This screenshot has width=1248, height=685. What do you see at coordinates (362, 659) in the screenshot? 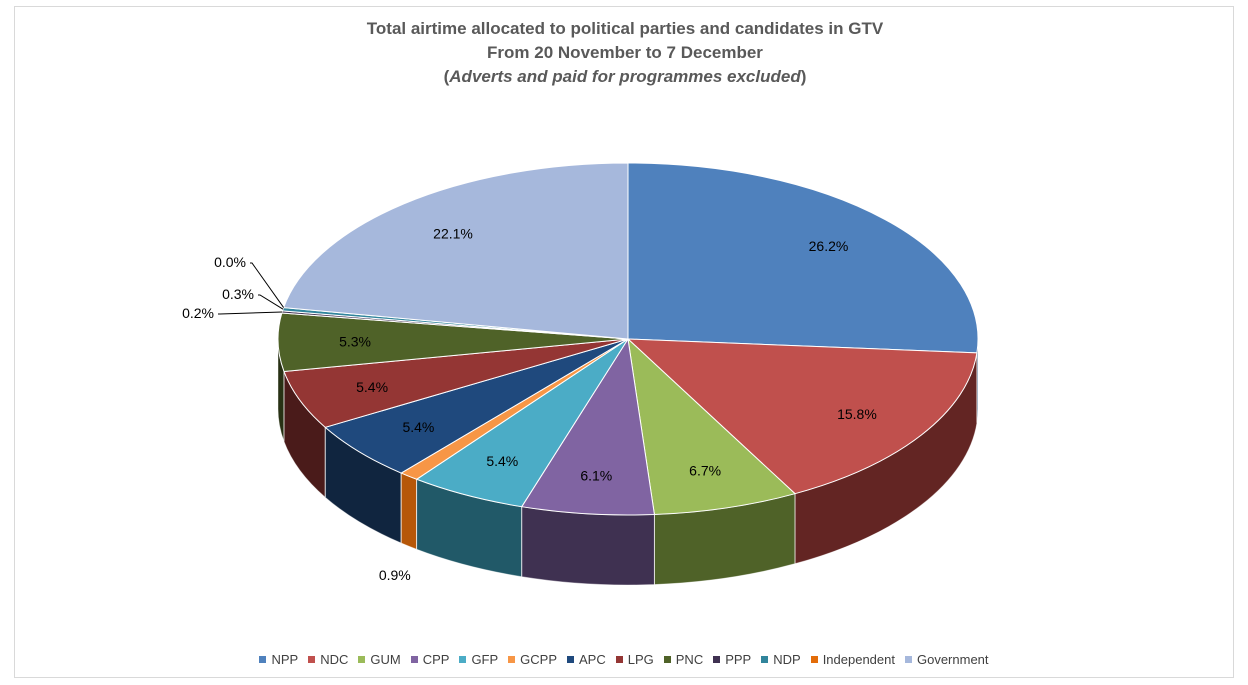
I see `legend-swatch-gum` at bounding box center [362, 659].